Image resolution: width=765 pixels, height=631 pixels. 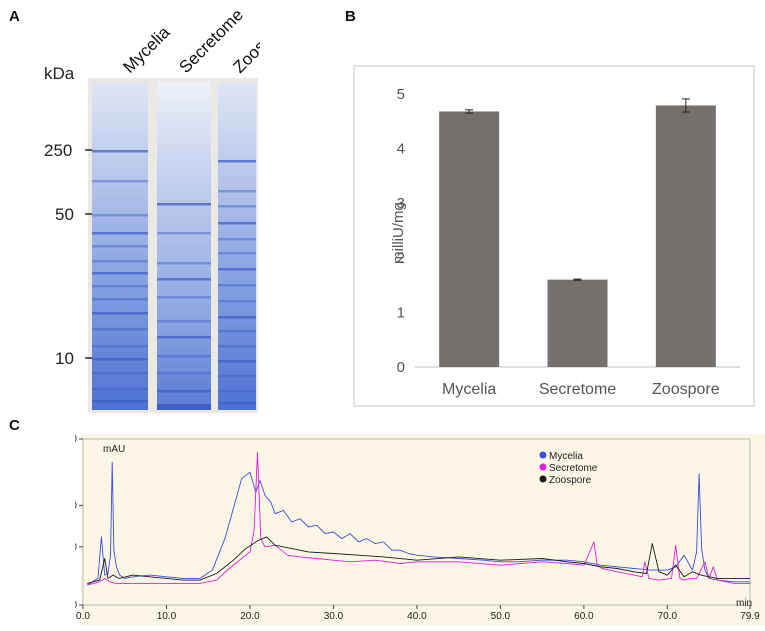 I want to click on chart-c-xtick-label: 60.0, so click(x=584, y=616).